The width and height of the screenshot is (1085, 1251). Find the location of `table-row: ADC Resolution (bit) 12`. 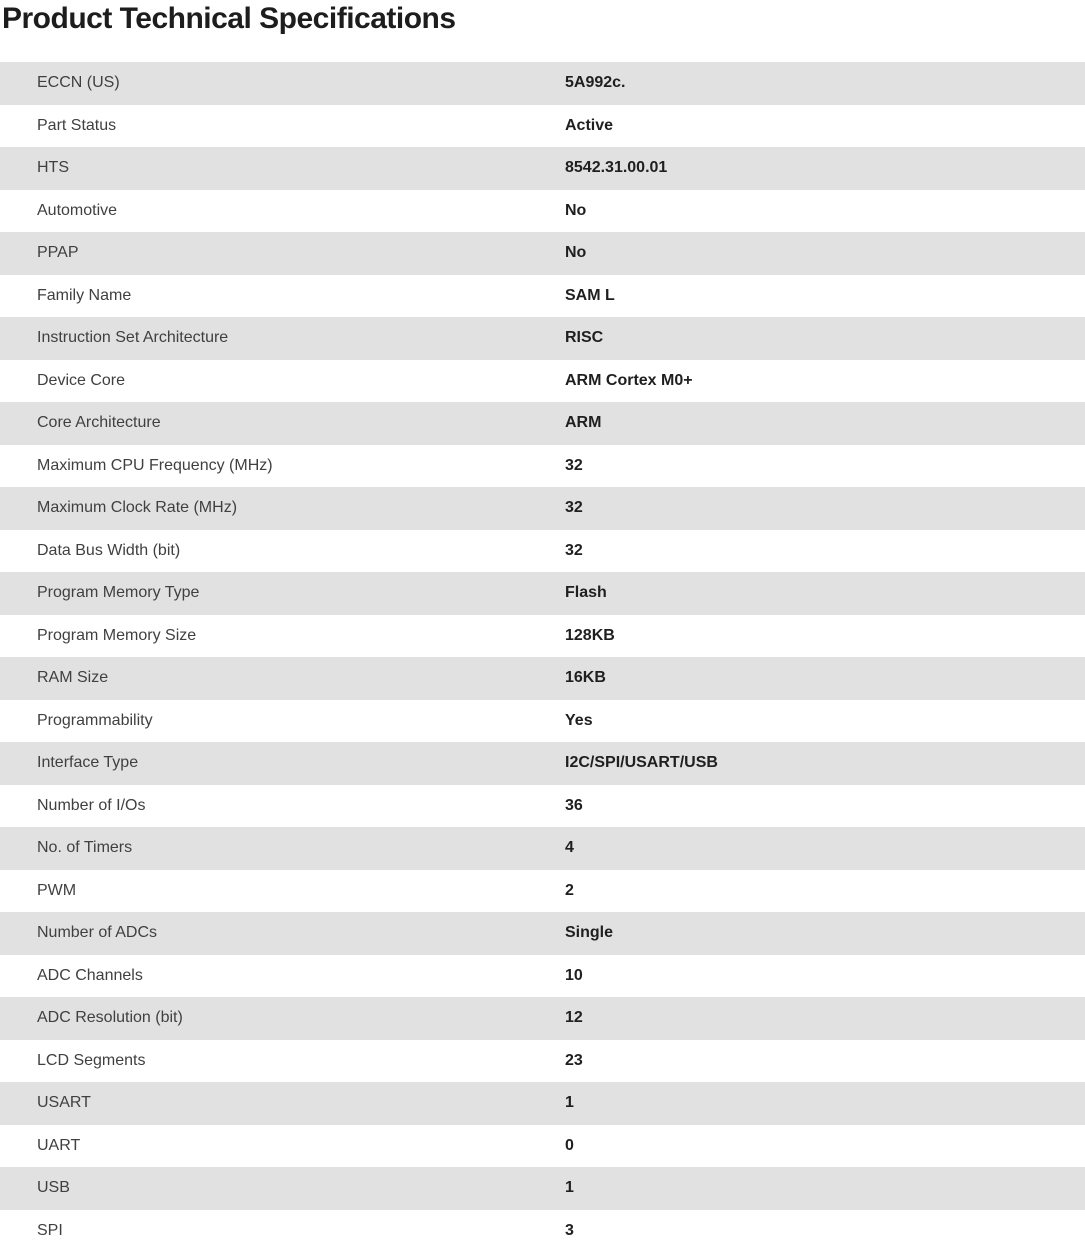

table-row: ADC Resolution (bit) 12 is located at coordinates (542, 1018).